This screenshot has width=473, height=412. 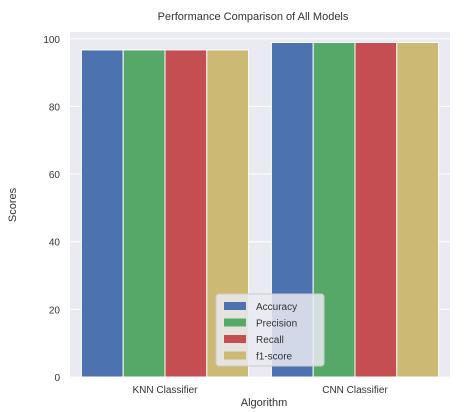 I want to click on legend-box, so click(x=270, y=330).